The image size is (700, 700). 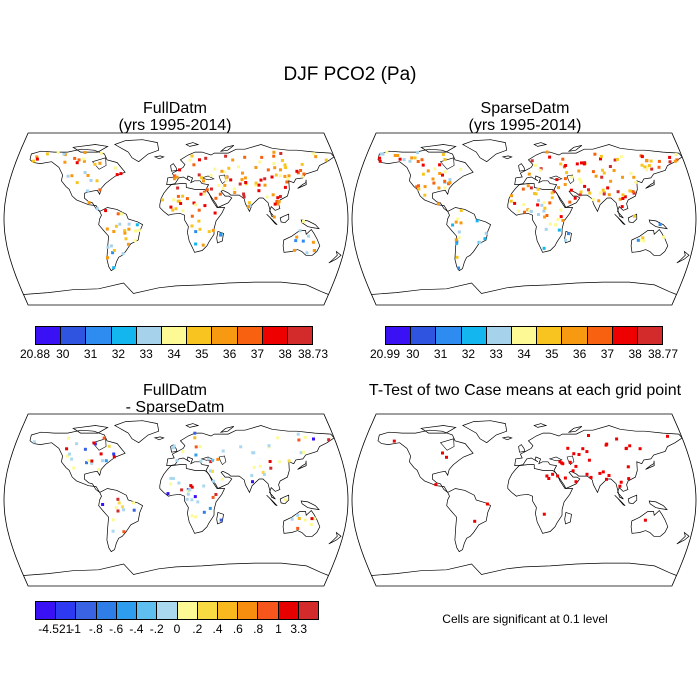 What do you see at coordinates (237, 629) in the screenshot?
I see `colorbar-tick-label: .6` at bounding box center [237, 629].